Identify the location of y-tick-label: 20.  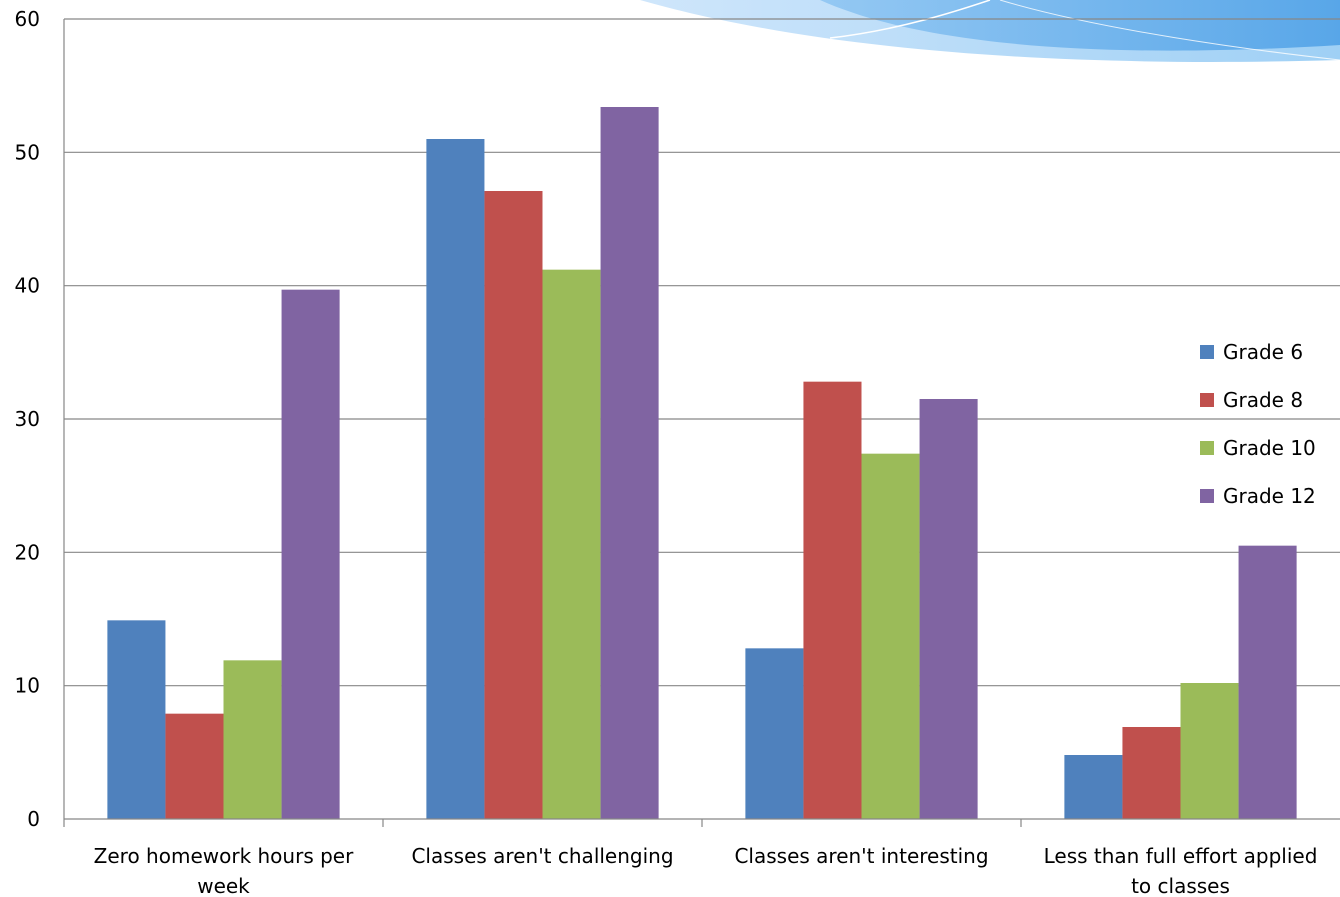
(27, 552).